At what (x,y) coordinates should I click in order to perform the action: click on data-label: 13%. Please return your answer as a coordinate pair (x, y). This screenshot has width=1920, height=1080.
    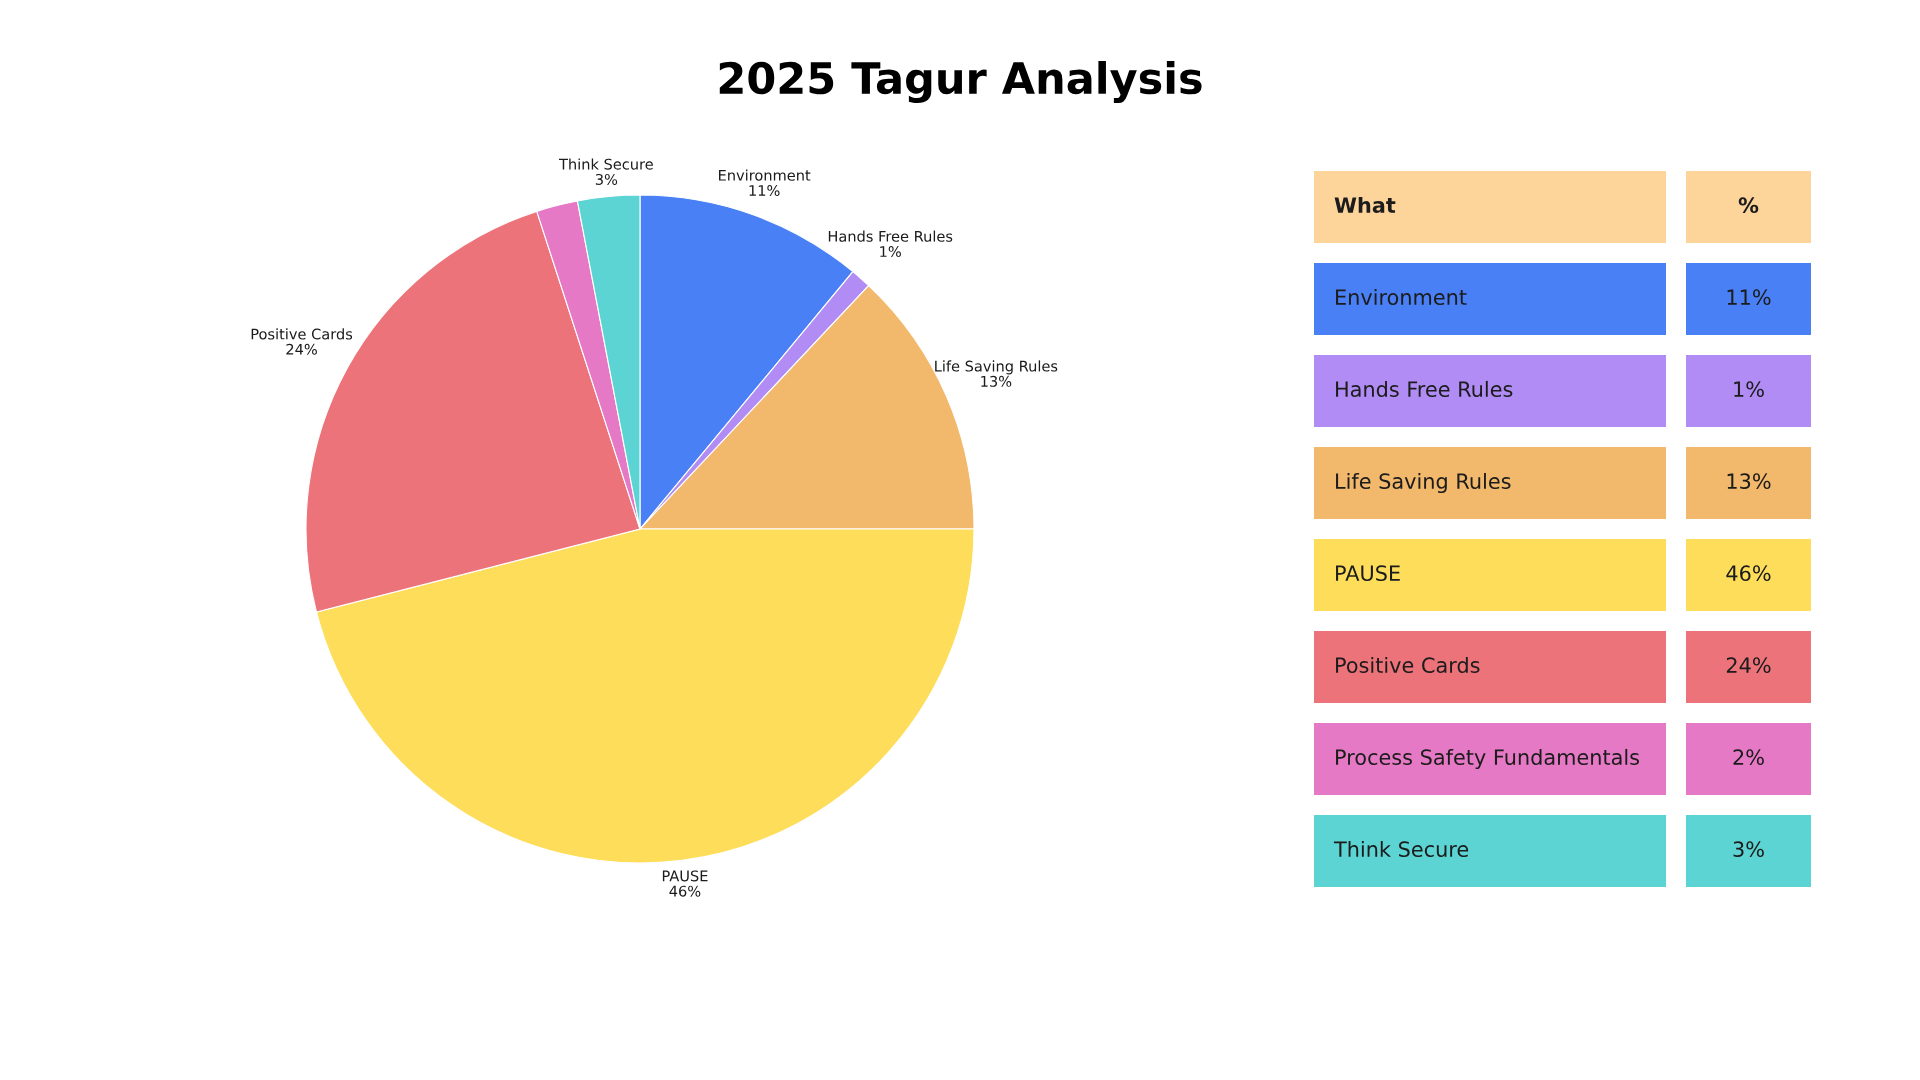
    Looking at the image, I should click on (996, 381).